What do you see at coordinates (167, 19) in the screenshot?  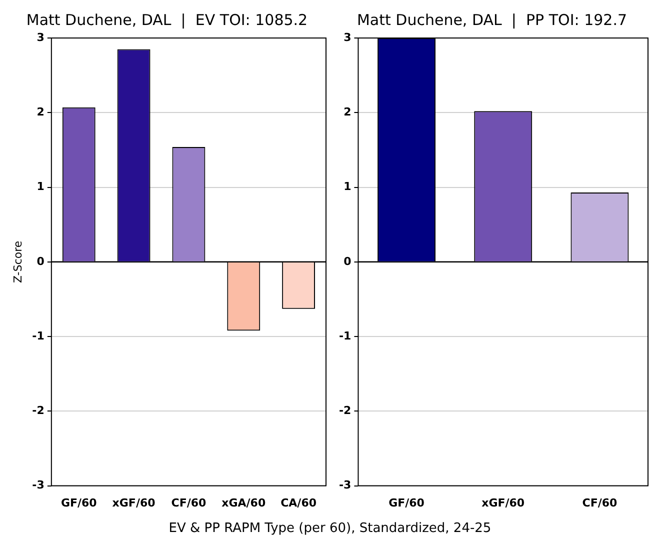 I see `chart-title: Matt Duchene, DAL | EV TOI: 1085.2` at bounding box center [167, 19].